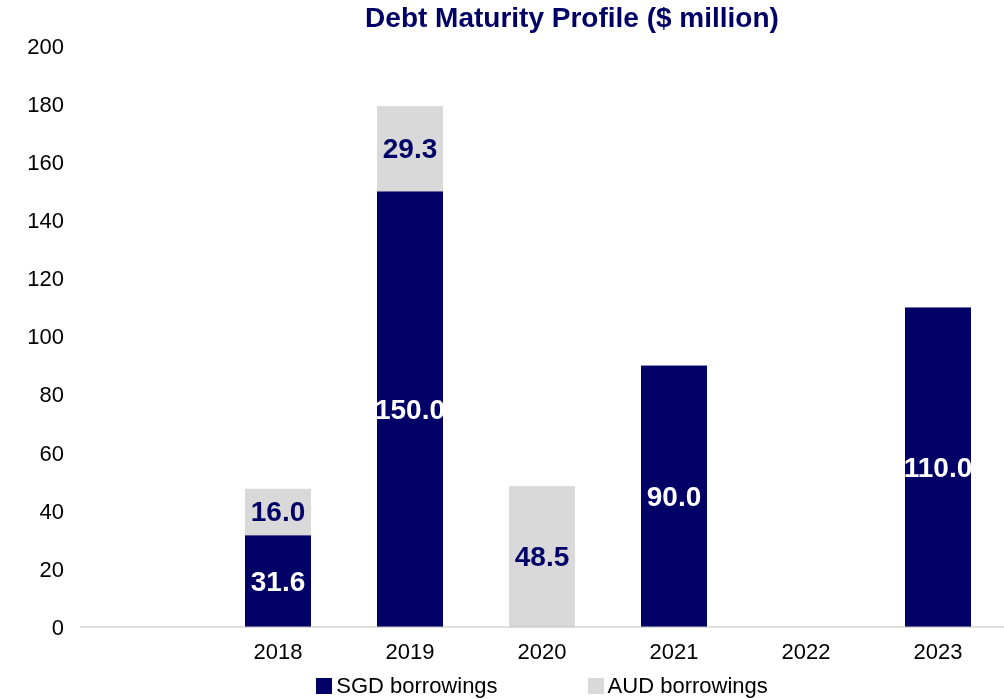 The image size is (1004, 699). I want to click on y-tick-label: 200, so click(45, 46).